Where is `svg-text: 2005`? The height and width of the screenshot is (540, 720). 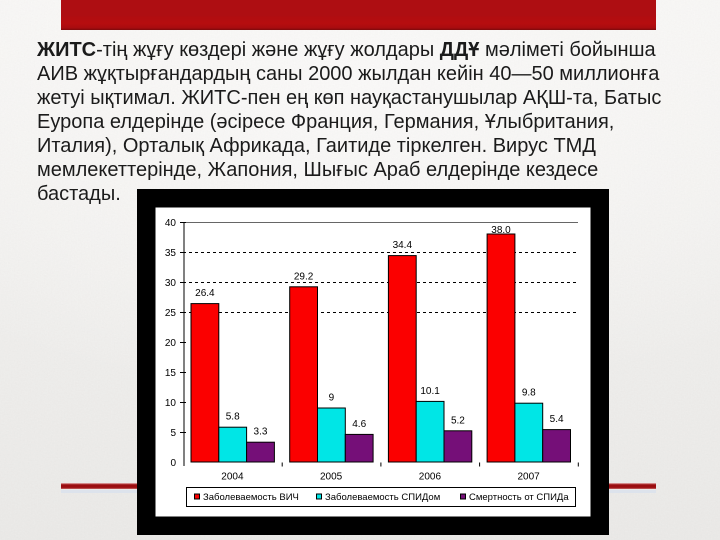 svg-text: 2005 is located at coordinates (331, 477).